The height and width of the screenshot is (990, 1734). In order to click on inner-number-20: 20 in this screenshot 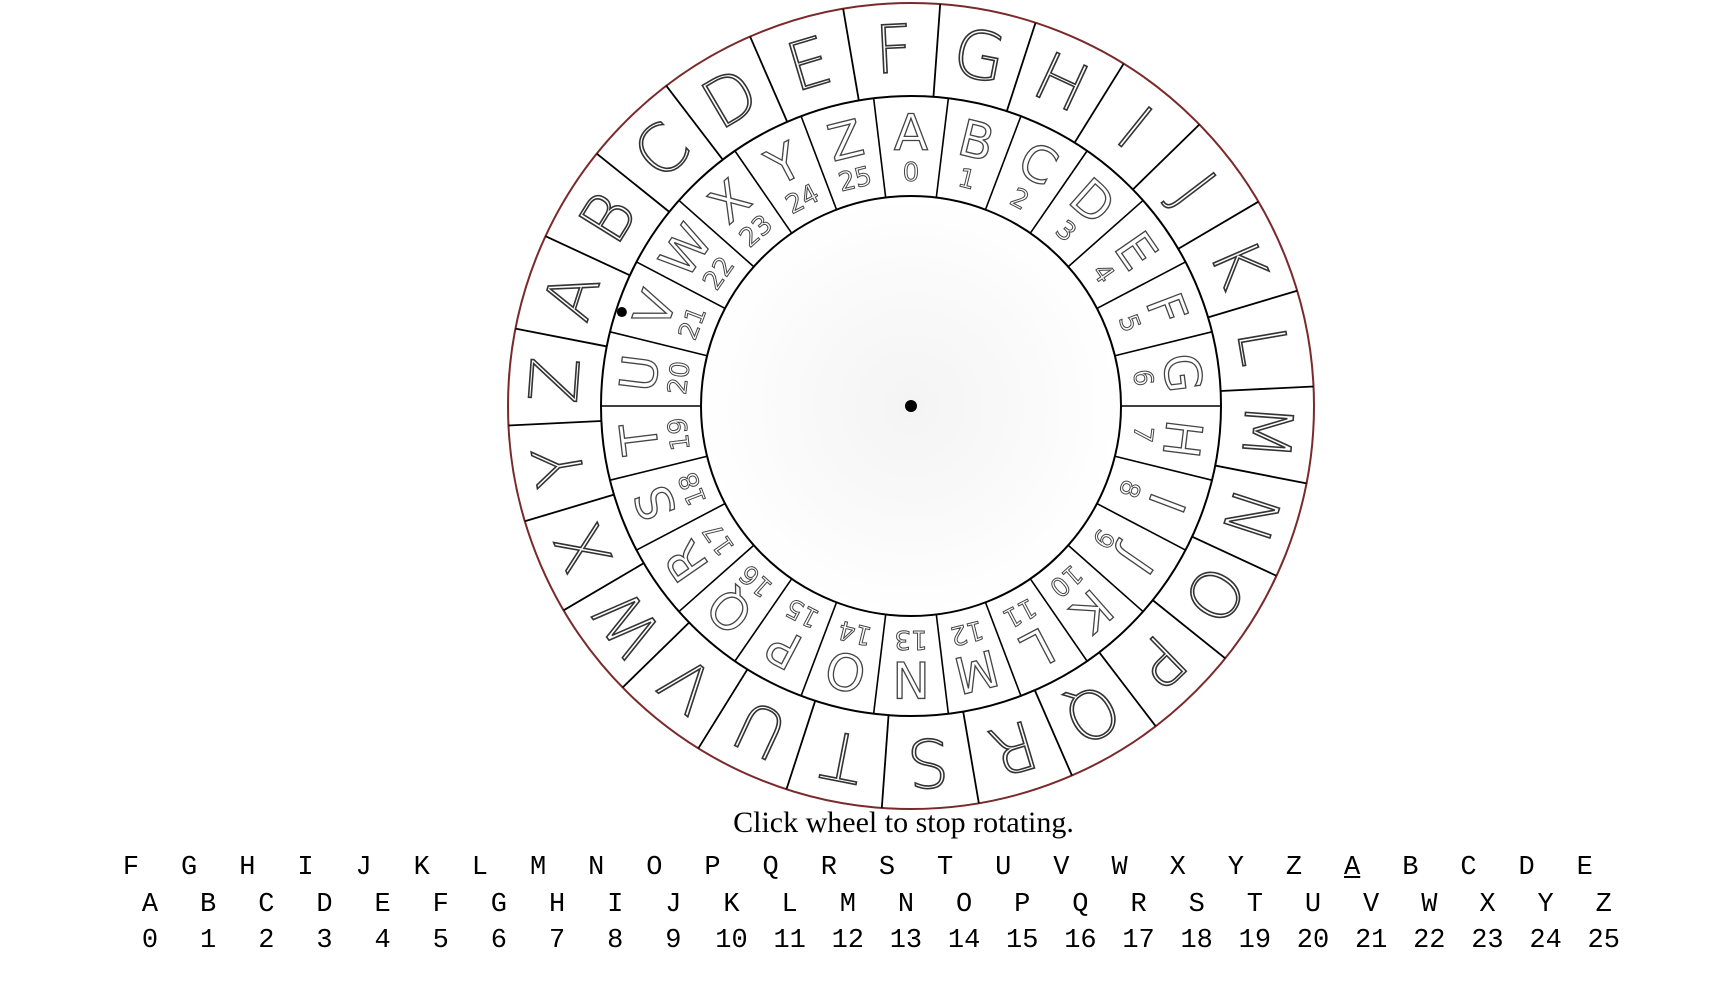, I will do `click(680, 378)`.